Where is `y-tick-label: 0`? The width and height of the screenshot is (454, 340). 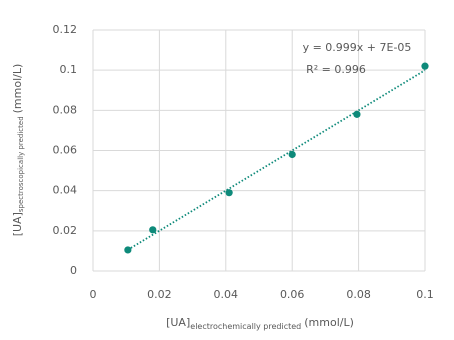 y-tick-label: 0 is located at coordinates (73, 270).